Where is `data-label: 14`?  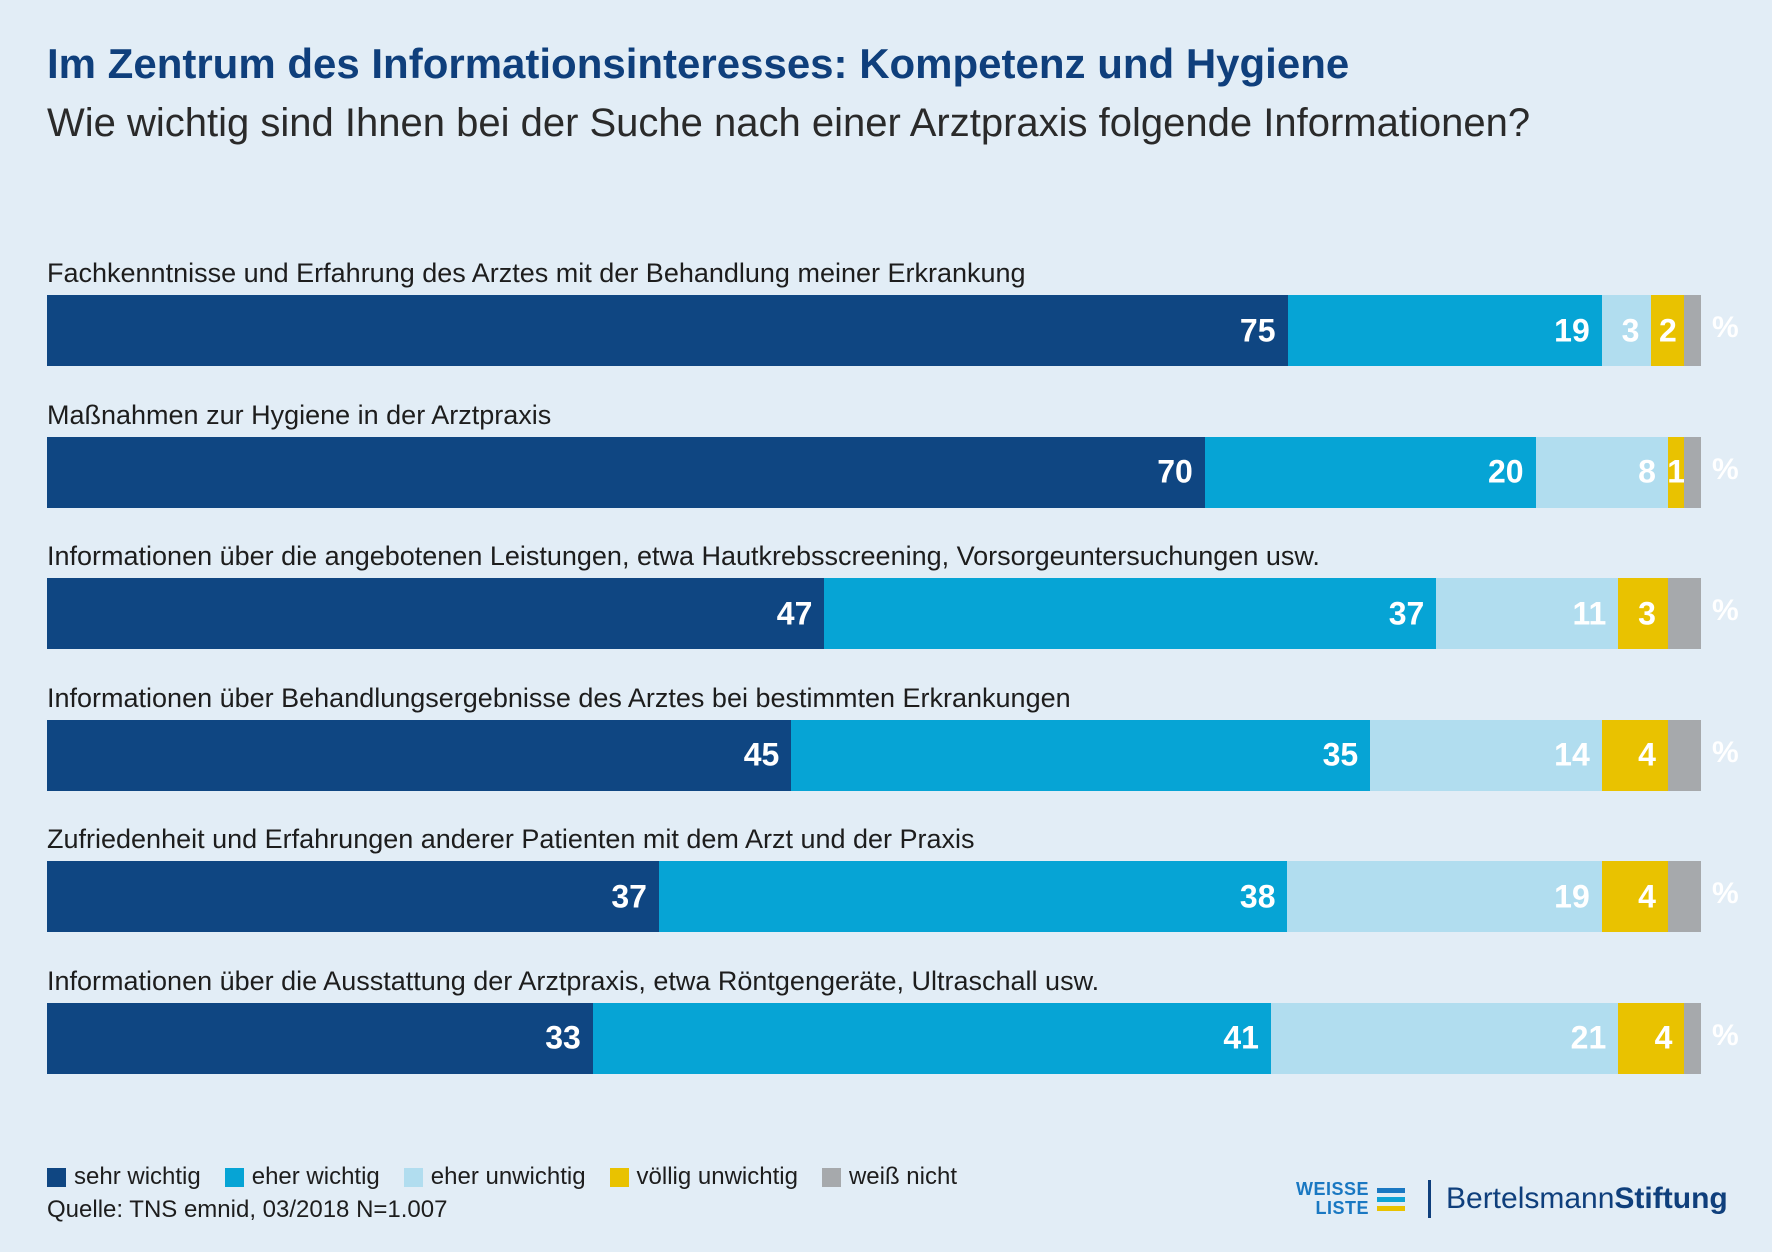
data-label: 14 is located at coordinates (1572, 754).